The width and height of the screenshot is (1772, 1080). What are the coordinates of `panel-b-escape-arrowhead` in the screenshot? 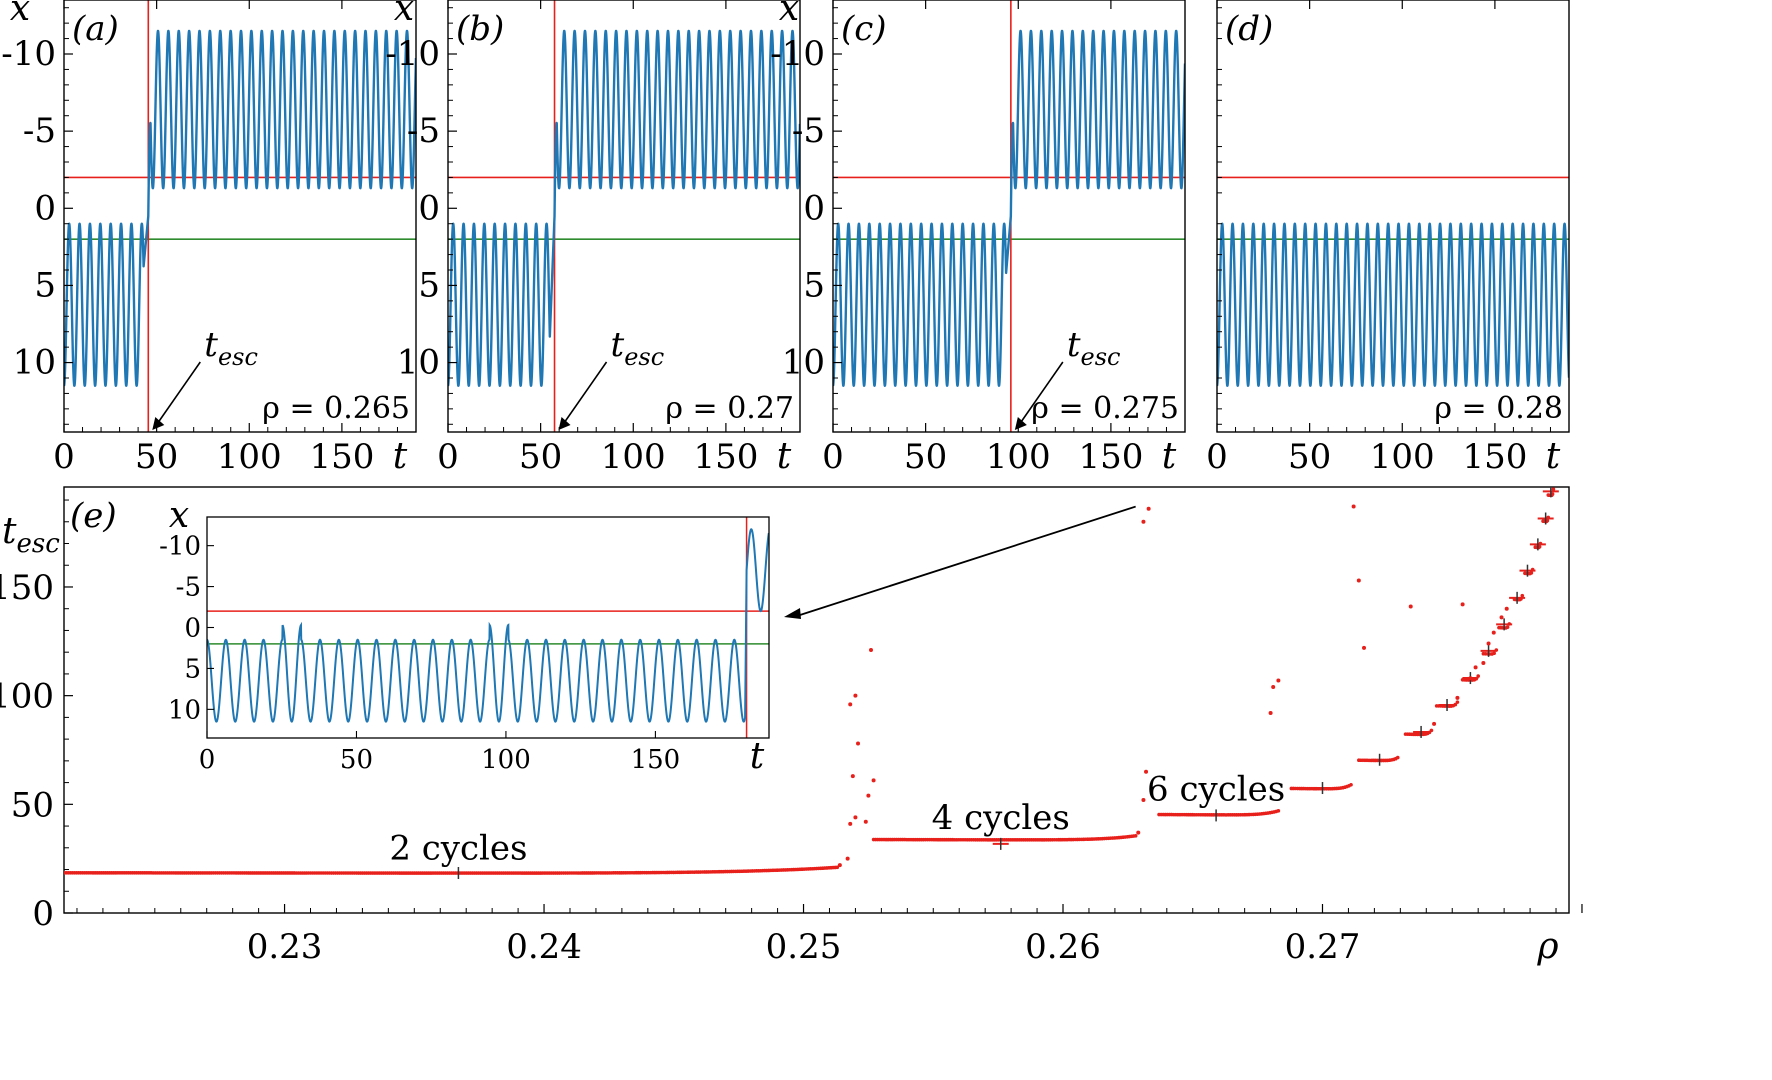 It's located at (564, 423).